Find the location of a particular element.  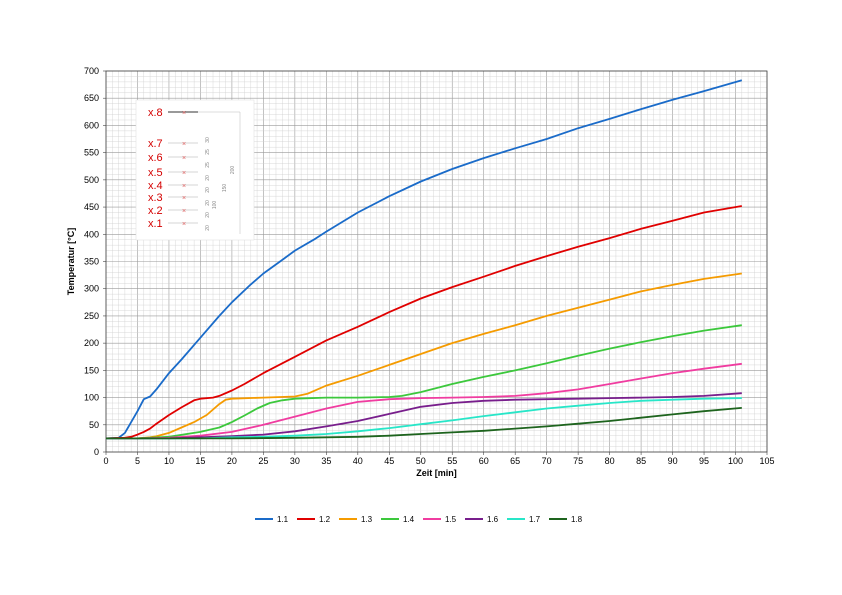

legend-label: 1.8 is located at coordinates (577, 519).